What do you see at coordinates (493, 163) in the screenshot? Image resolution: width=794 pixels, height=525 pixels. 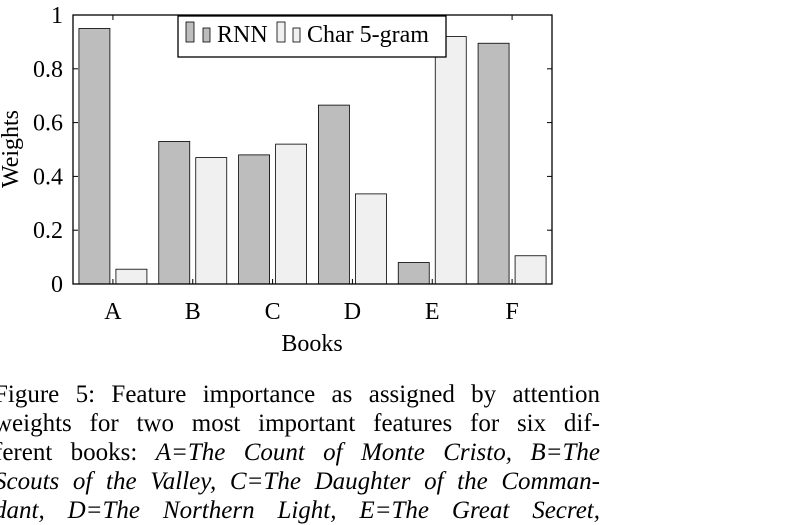 I see `bar-rnn-f` at bounding box center [493, 163].